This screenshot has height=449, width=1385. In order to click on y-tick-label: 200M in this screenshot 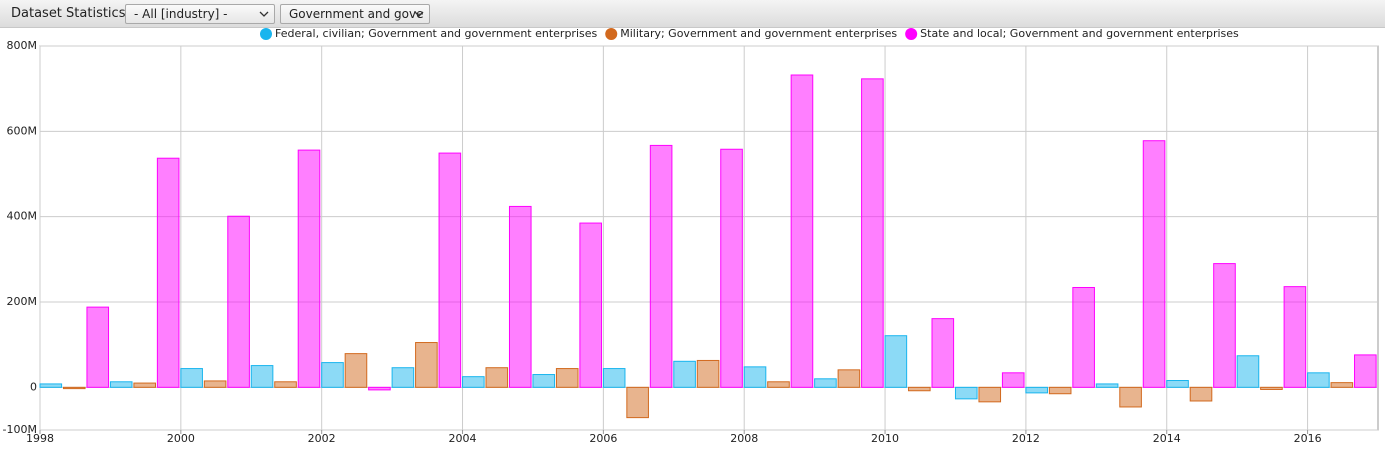, I will do `click(22, 301)`.